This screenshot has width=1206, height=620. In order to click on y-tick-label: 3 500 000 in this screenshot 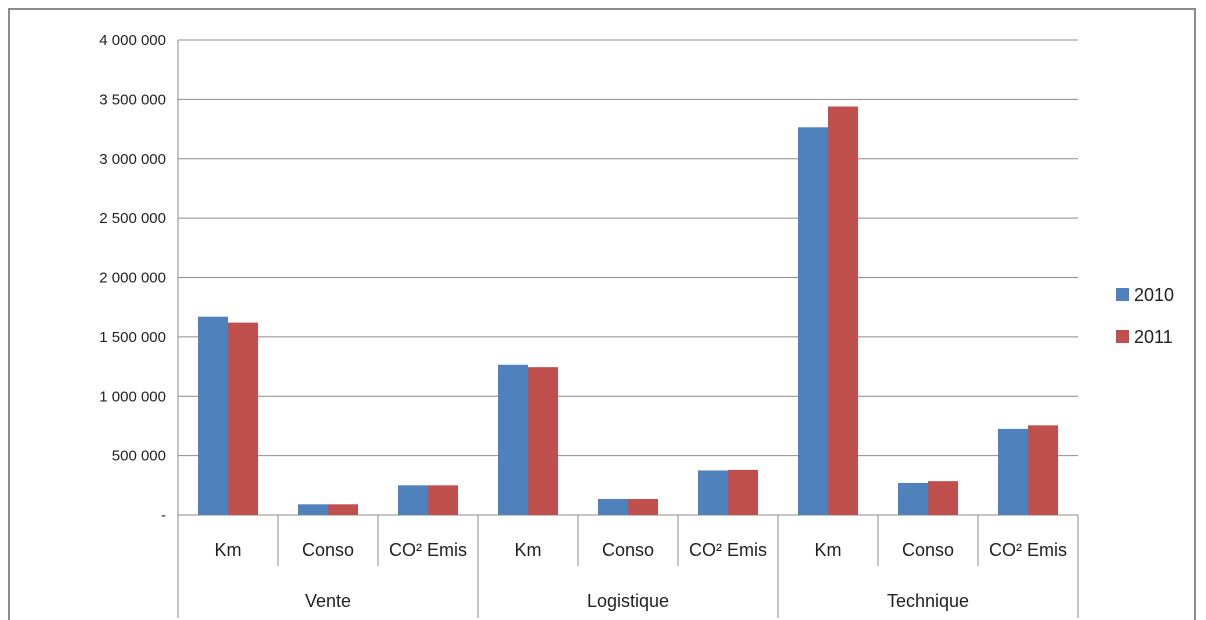, I will do `click(132, 99)`.